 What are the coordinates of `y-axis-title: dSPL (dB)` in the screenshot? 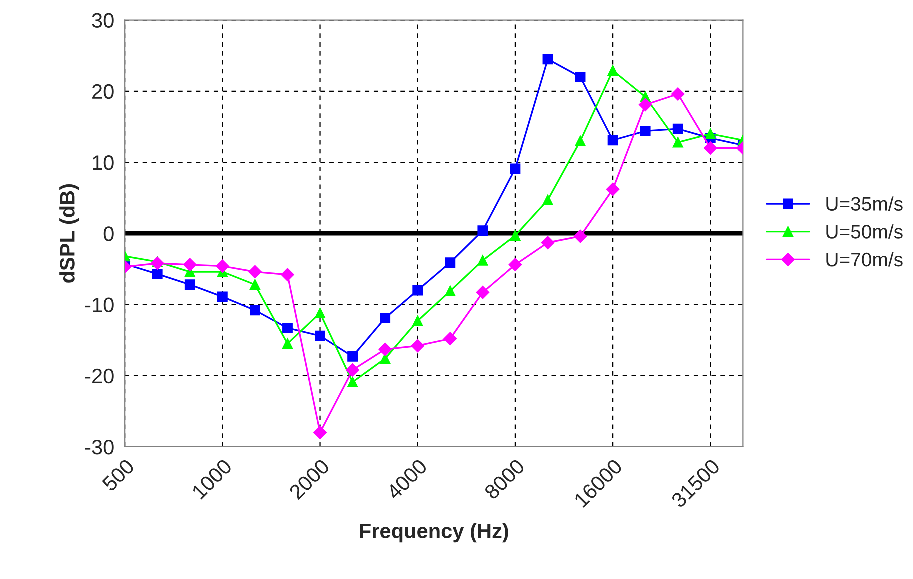 It's located at (69, 233).